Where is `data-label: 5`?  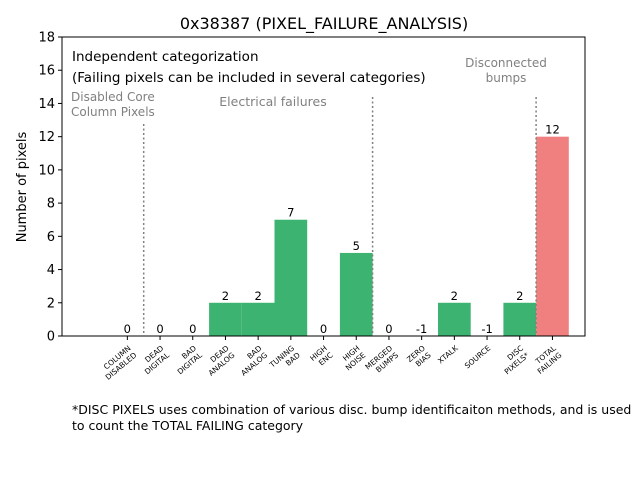 data-label: 5 is located at coordinates (356, 246).